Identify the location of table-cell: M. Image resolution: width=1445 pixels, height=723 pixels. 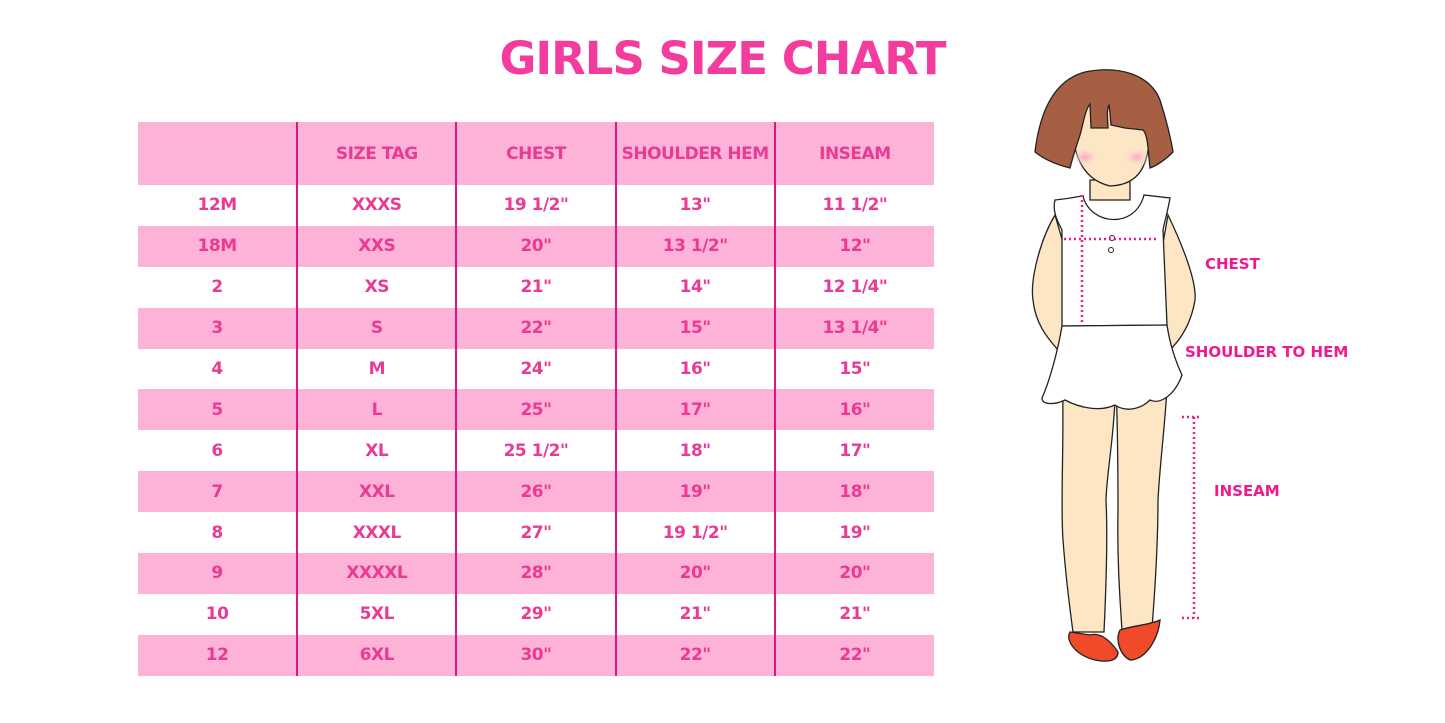
(376, 369).